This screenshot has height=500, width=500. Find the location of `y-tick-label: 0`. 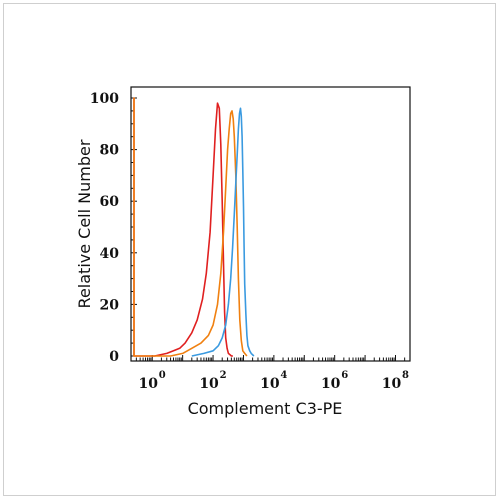

y-tick-label: 0 is located at coordinates (114, 357).